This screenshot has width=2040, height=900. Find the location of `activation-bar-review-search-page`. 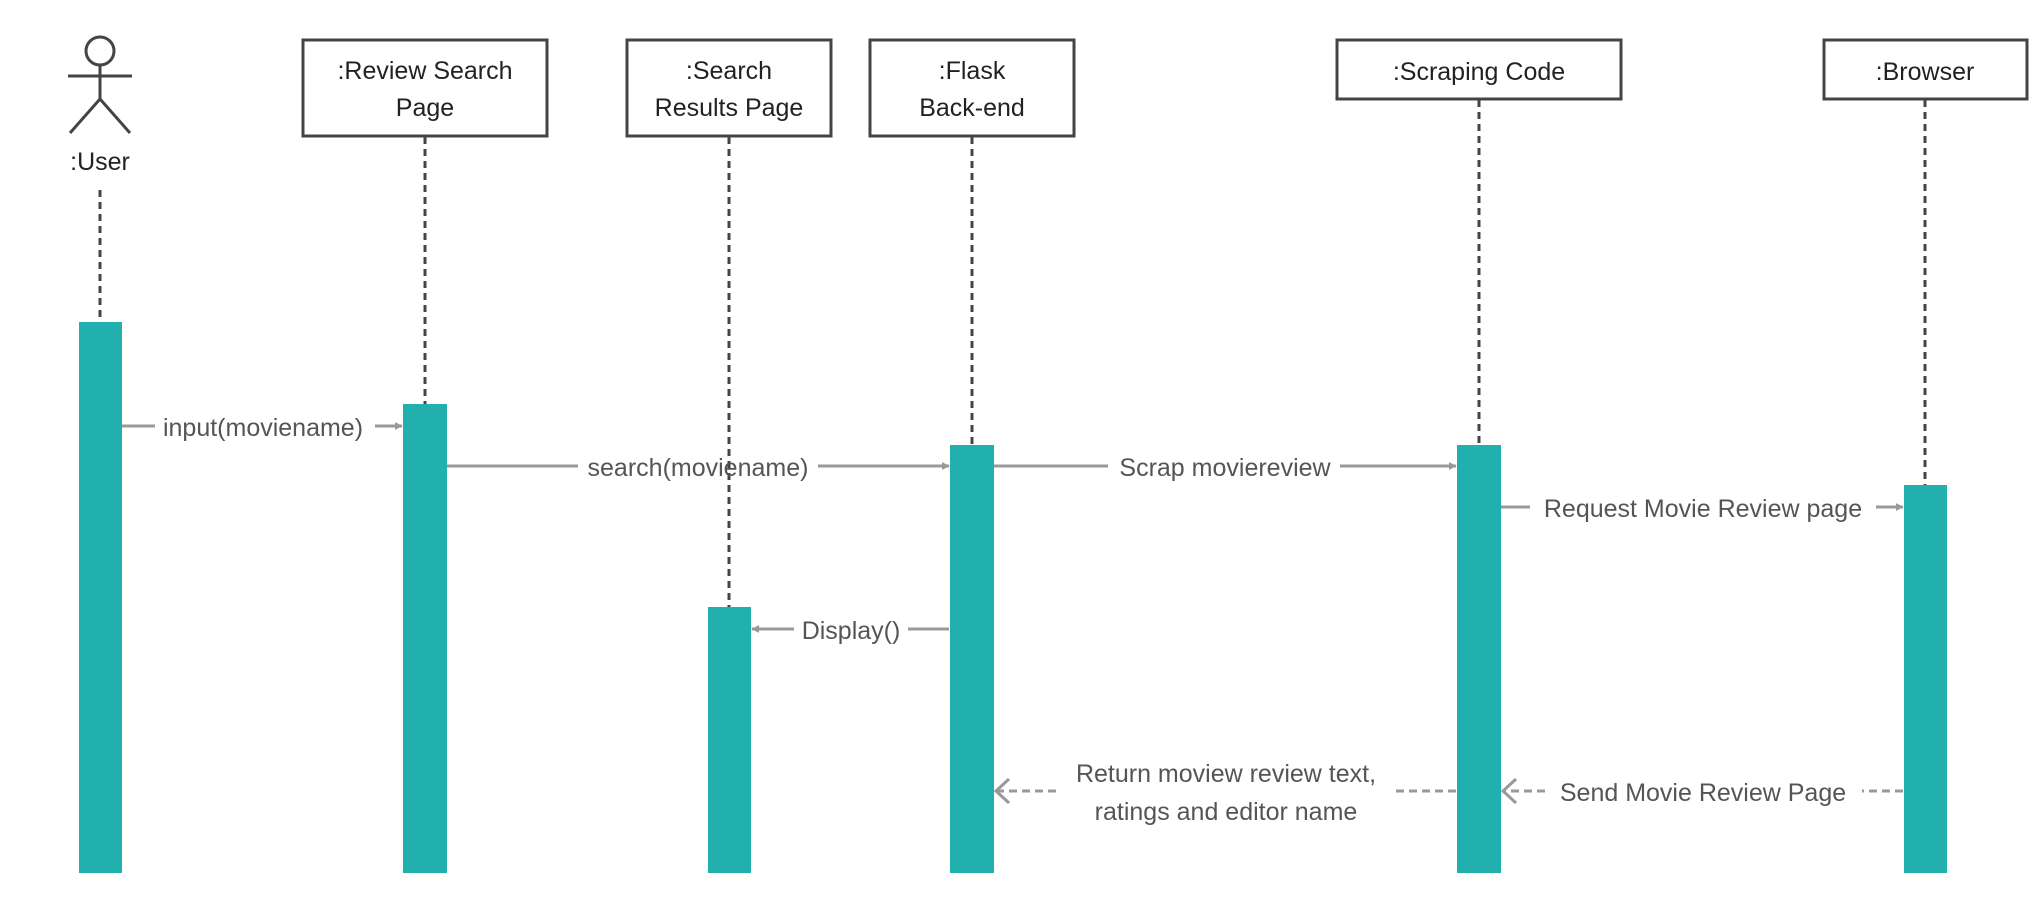

activation-bar-review-search-page is located at coordinates (425, 638).